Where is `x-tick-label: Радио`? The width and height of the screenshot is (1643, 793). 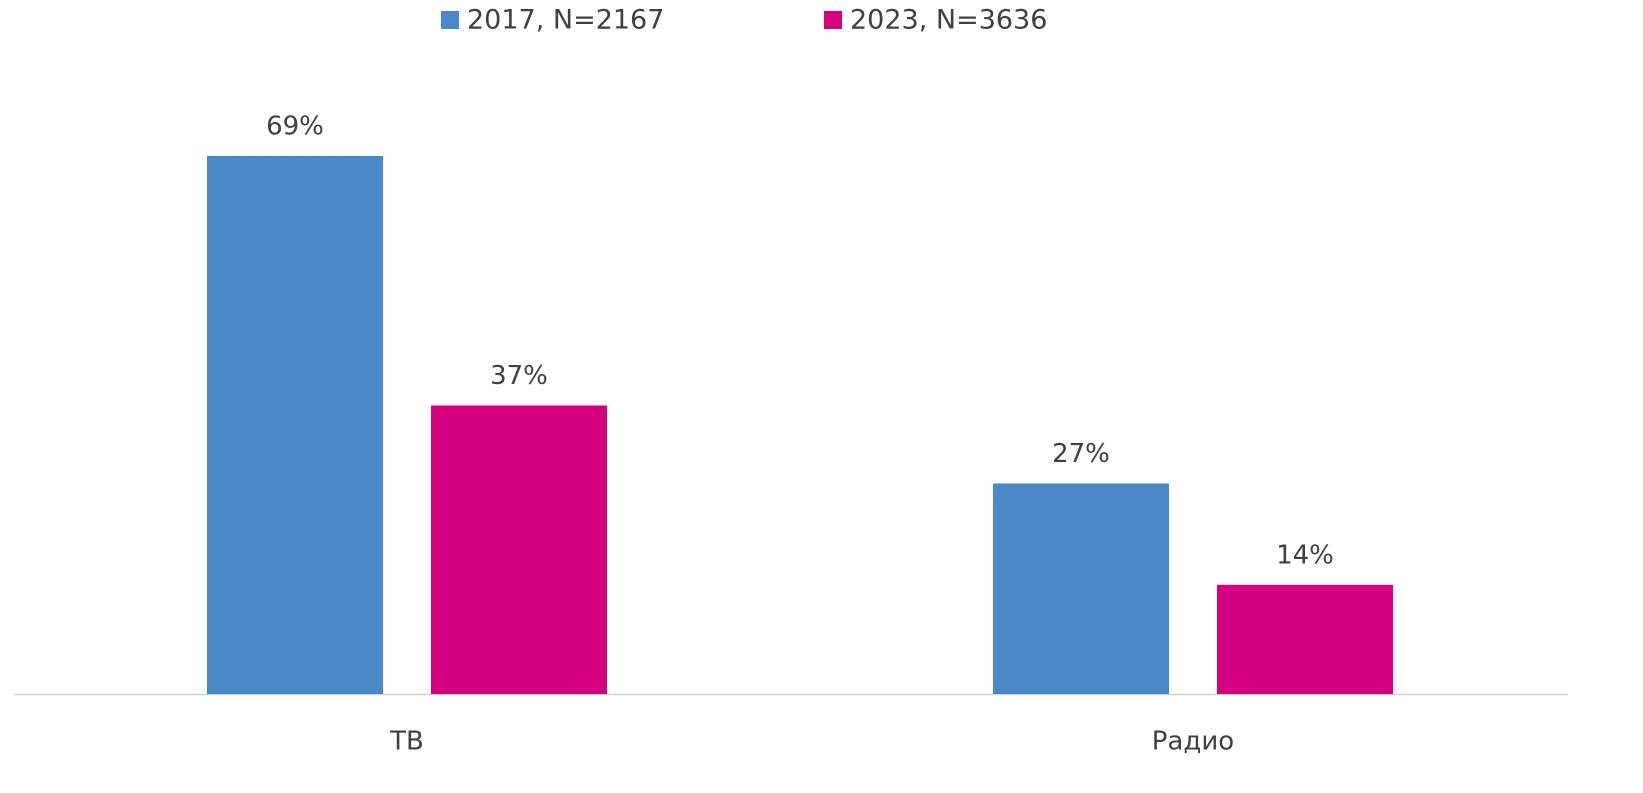 x-tick-label: Радио is located at coordinates (1193, 742).